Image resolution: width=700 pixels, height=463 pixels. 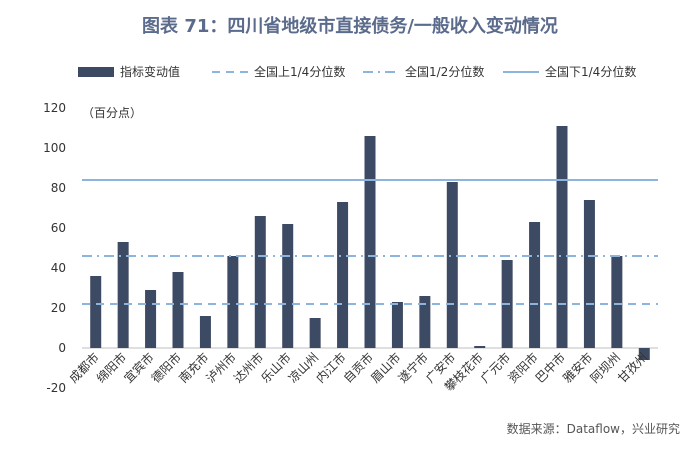 I want to click on y-tick-label: 0, so click(x=62, y=348).